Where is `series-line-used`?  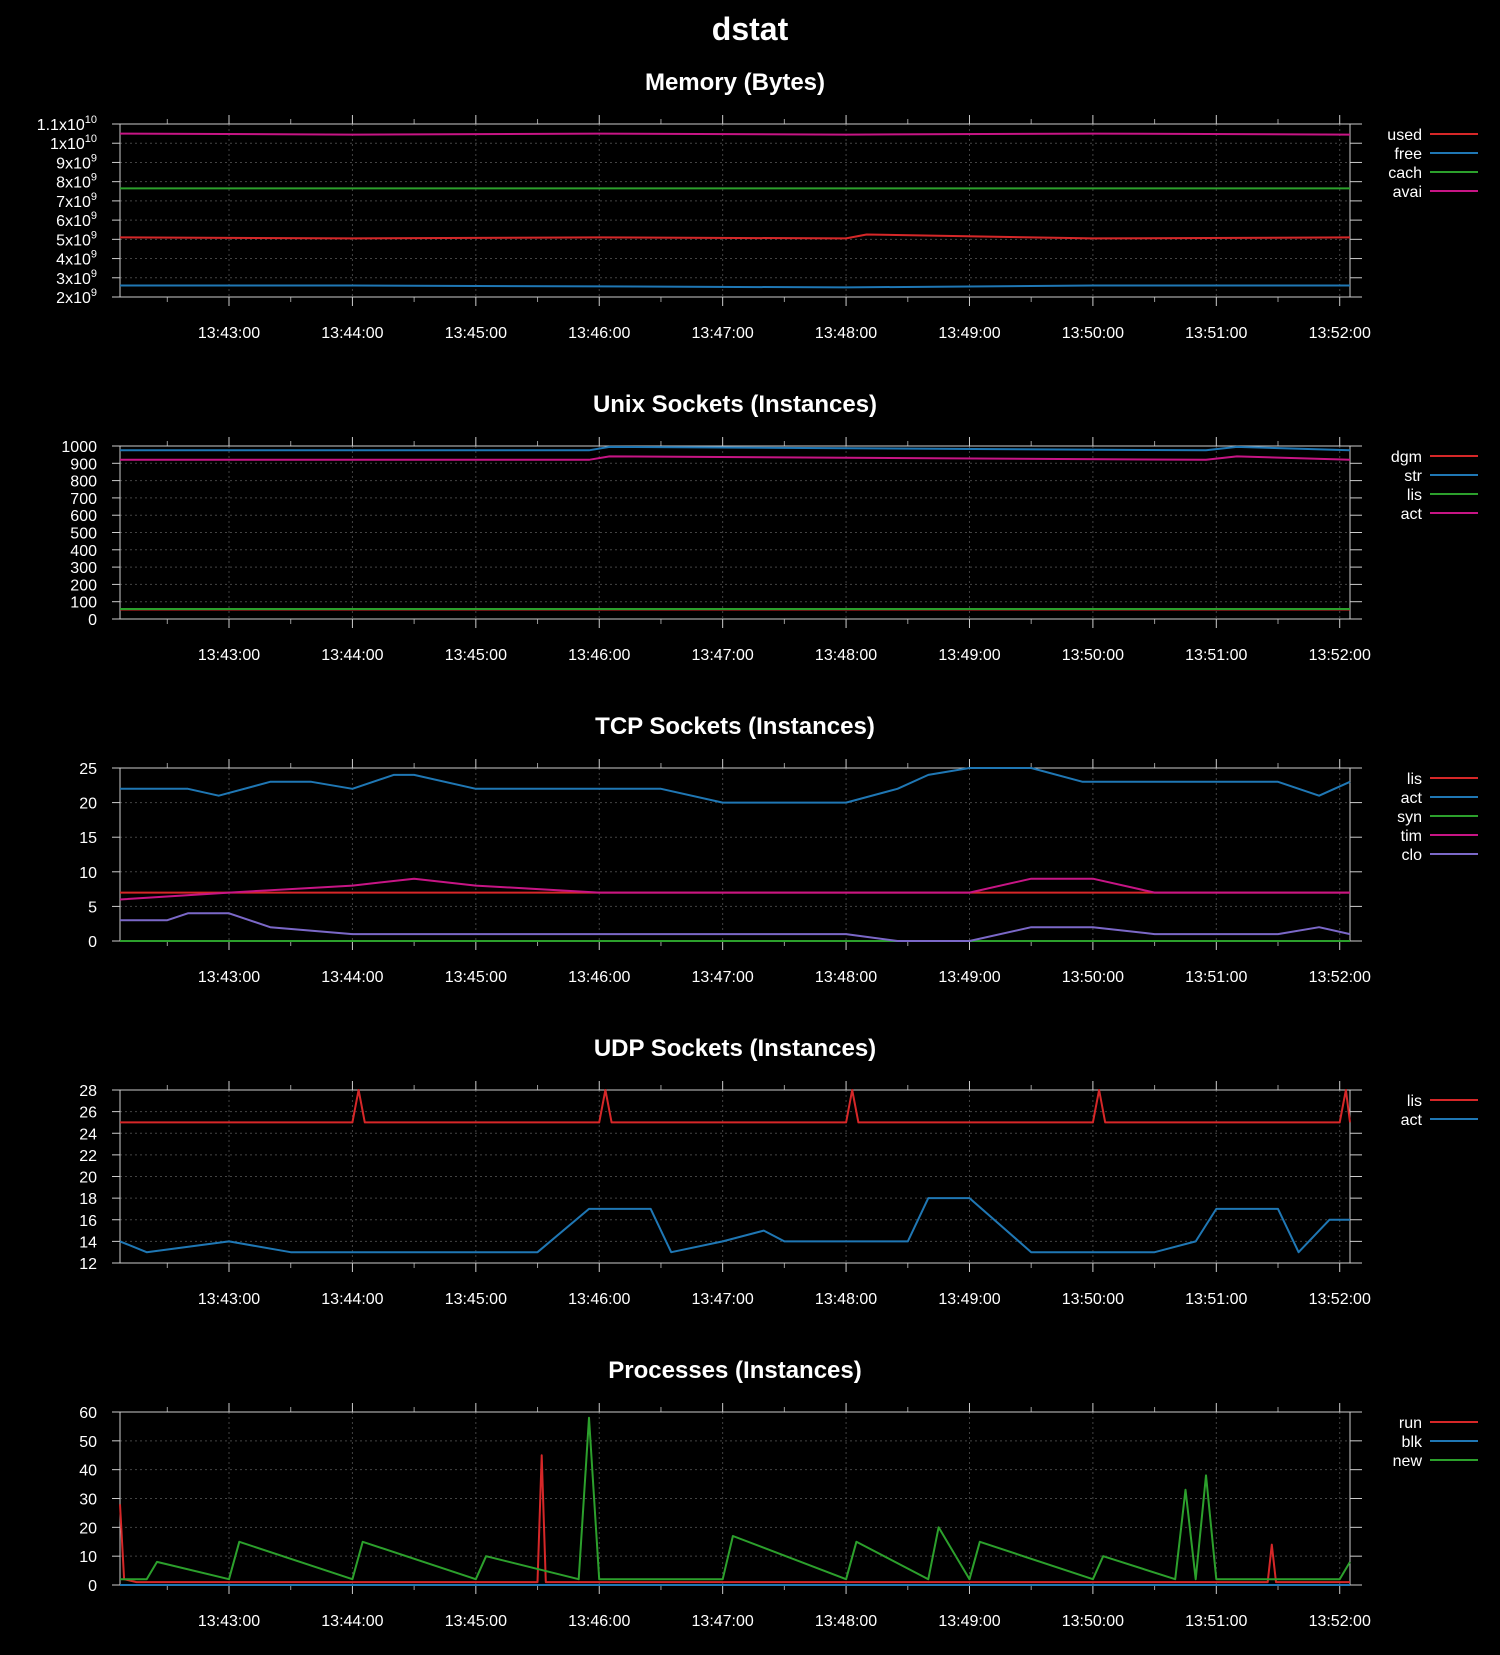 series-line-used is located at coordinates (735, 236).